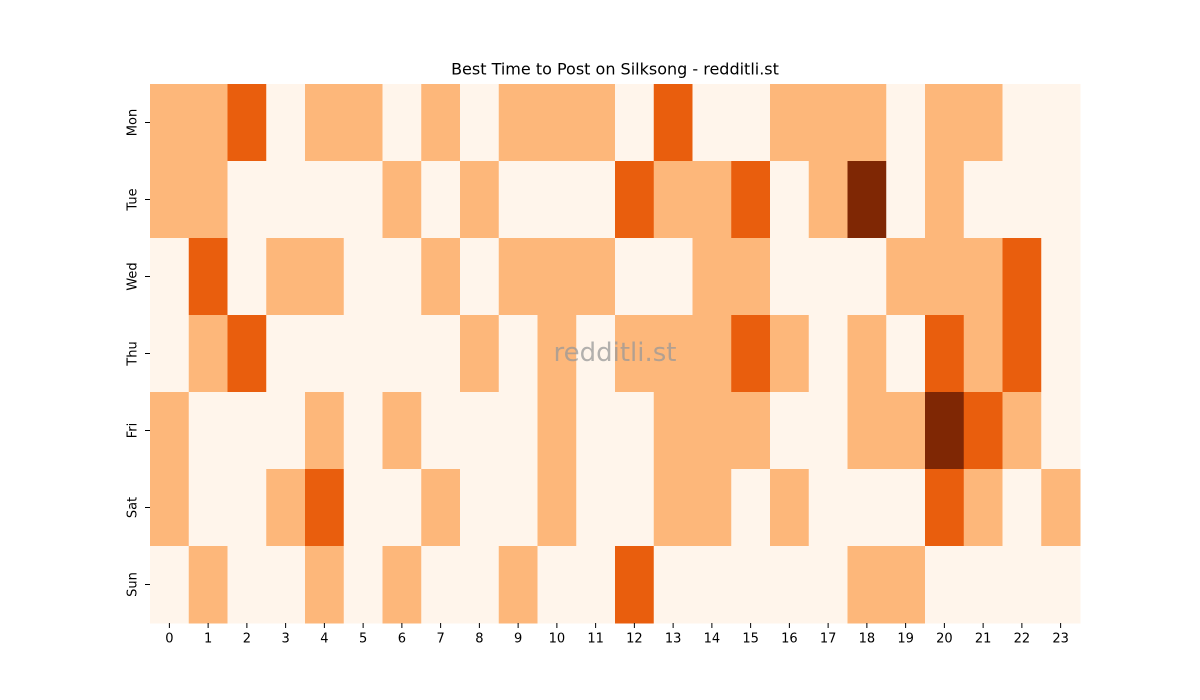 Image resolution: width=1200 pixels, height=700 pixels. I want to click on x-tick-label: 7, so click(440, 639).